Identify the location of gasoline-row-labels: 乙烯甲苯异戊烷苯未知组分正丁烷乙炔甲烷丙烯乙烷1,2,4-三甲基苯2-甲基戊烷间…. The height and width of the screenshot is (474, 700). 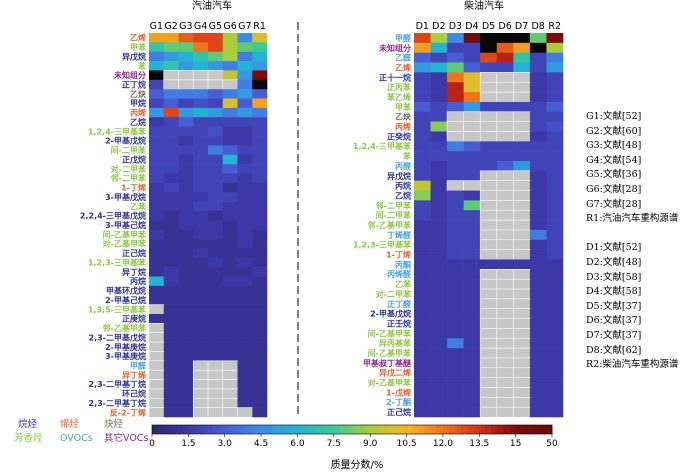
(113, 225).